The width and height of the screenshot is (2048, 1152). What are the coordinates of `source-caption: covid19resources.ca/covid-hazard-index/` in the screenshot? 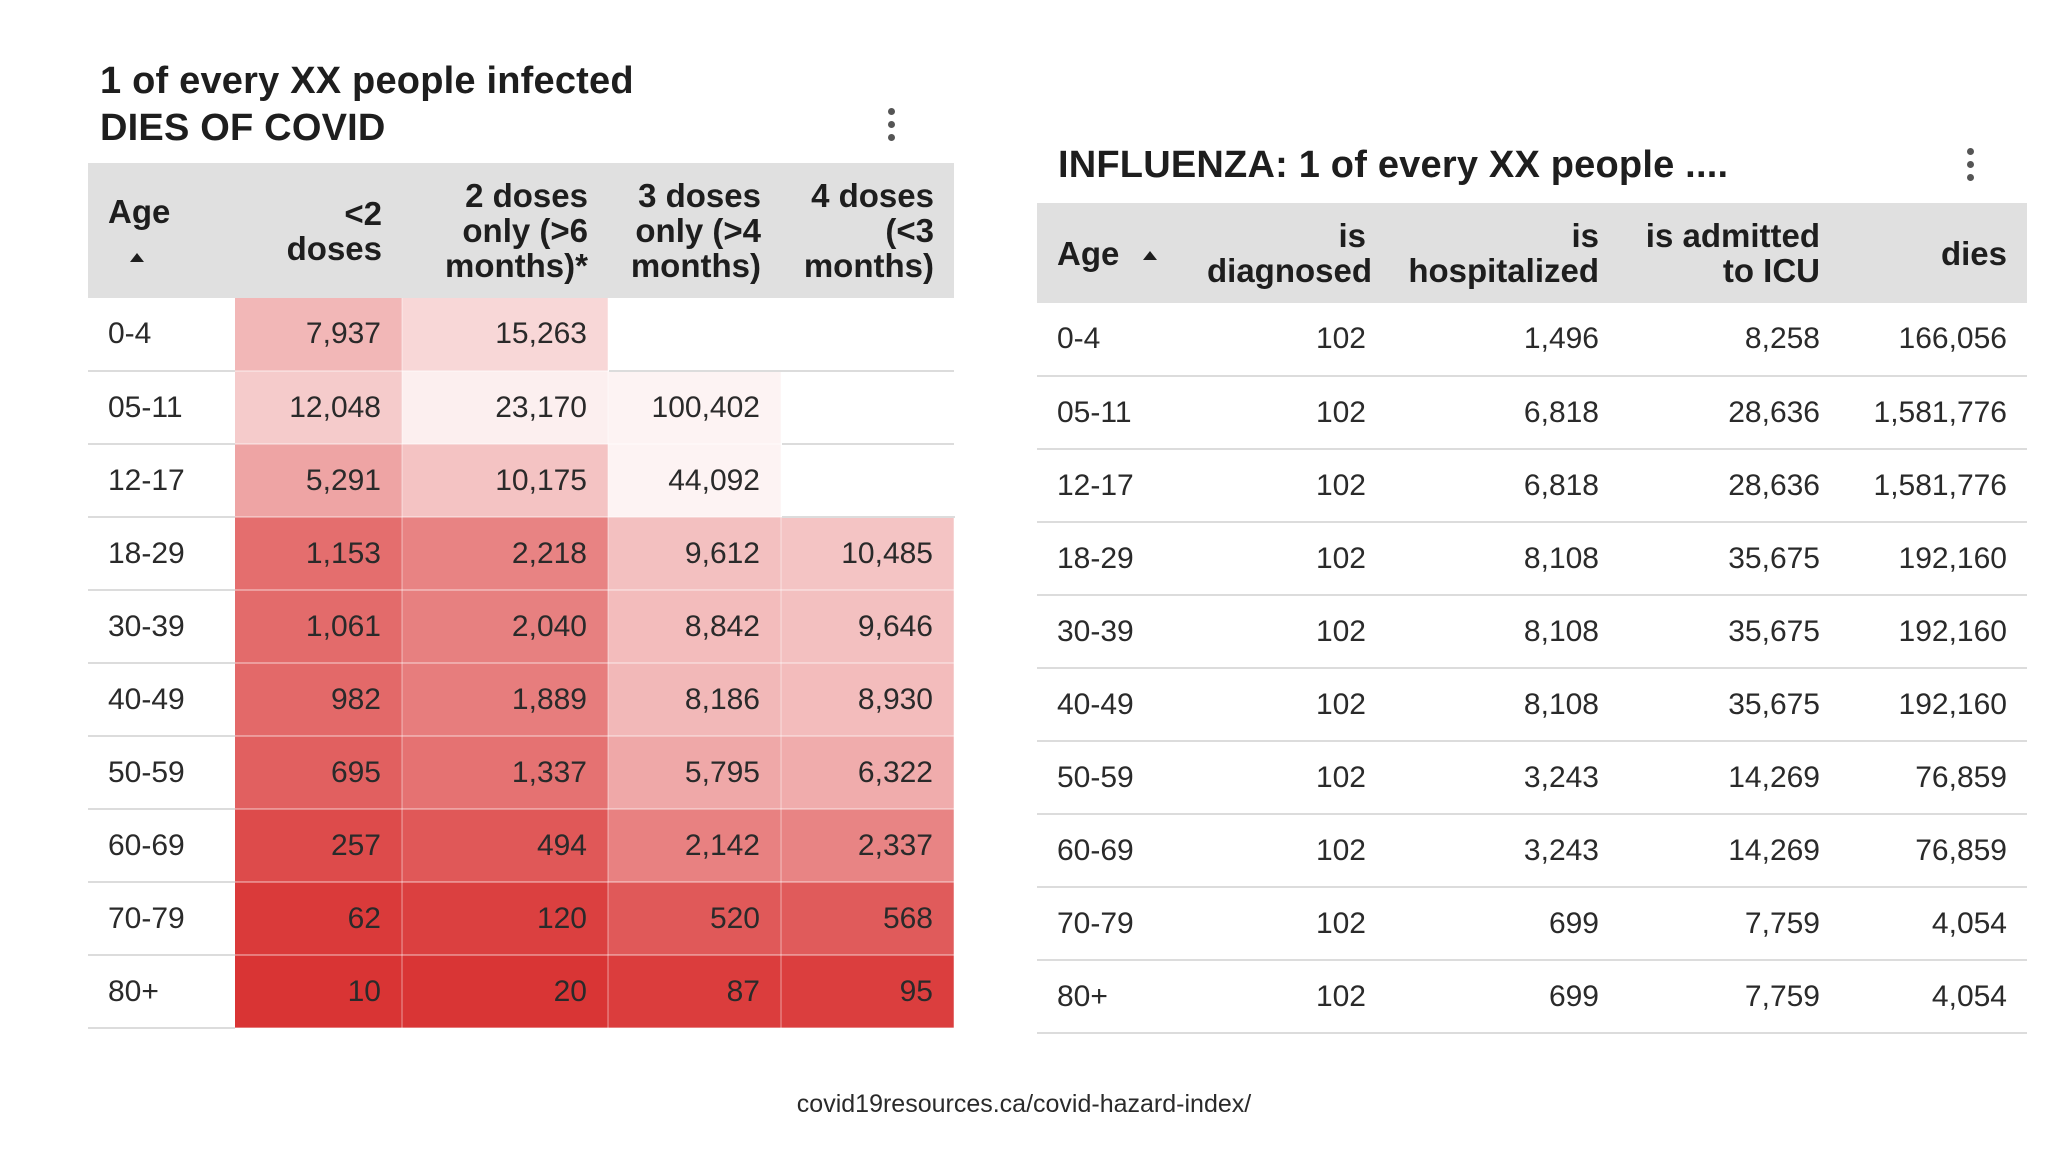 It's located at (1024, 1104).